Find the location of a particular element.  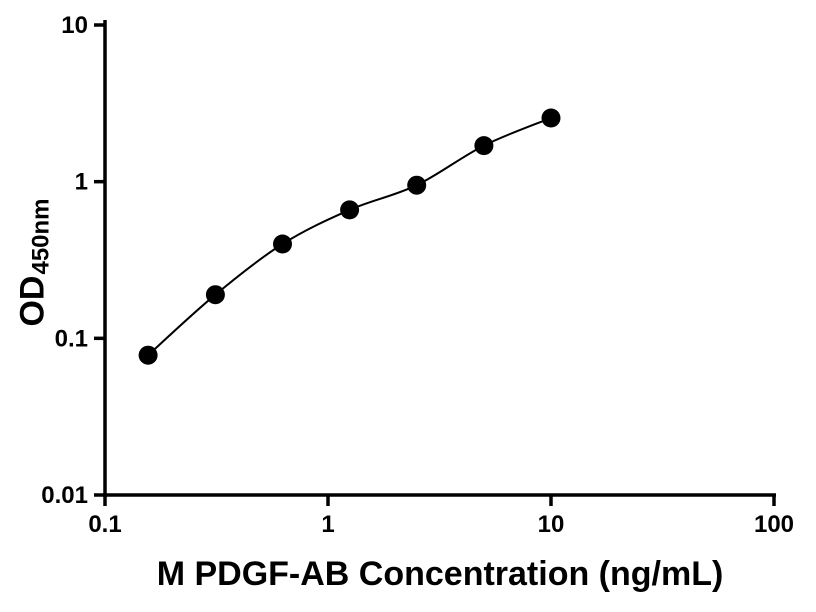

x-tick-label: 1 is located at coordinates (327, 524).